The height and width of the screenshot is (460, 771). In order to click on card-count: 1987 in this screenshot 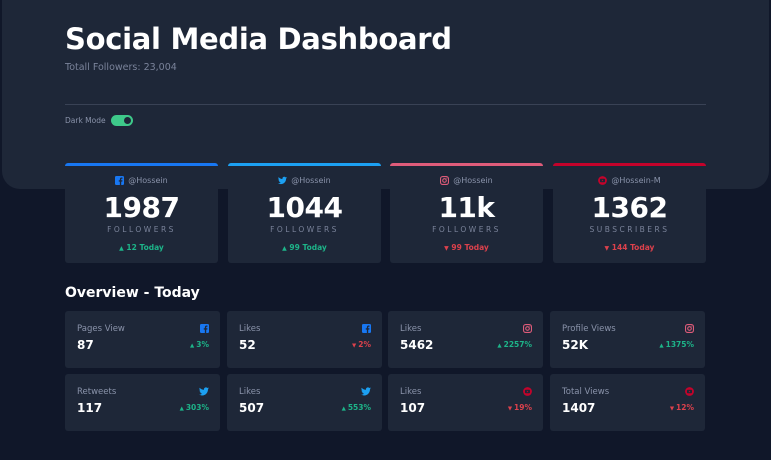, I will do `click(141, 207)`.